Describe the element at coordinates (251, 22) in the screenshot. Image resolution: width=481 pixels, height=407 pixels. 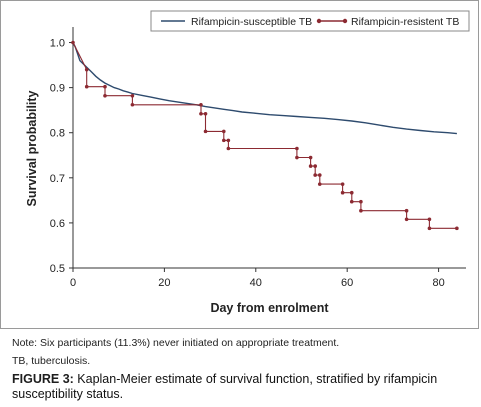
I see `legend-label-1: Rifampicin-susceptible TB` at that location.